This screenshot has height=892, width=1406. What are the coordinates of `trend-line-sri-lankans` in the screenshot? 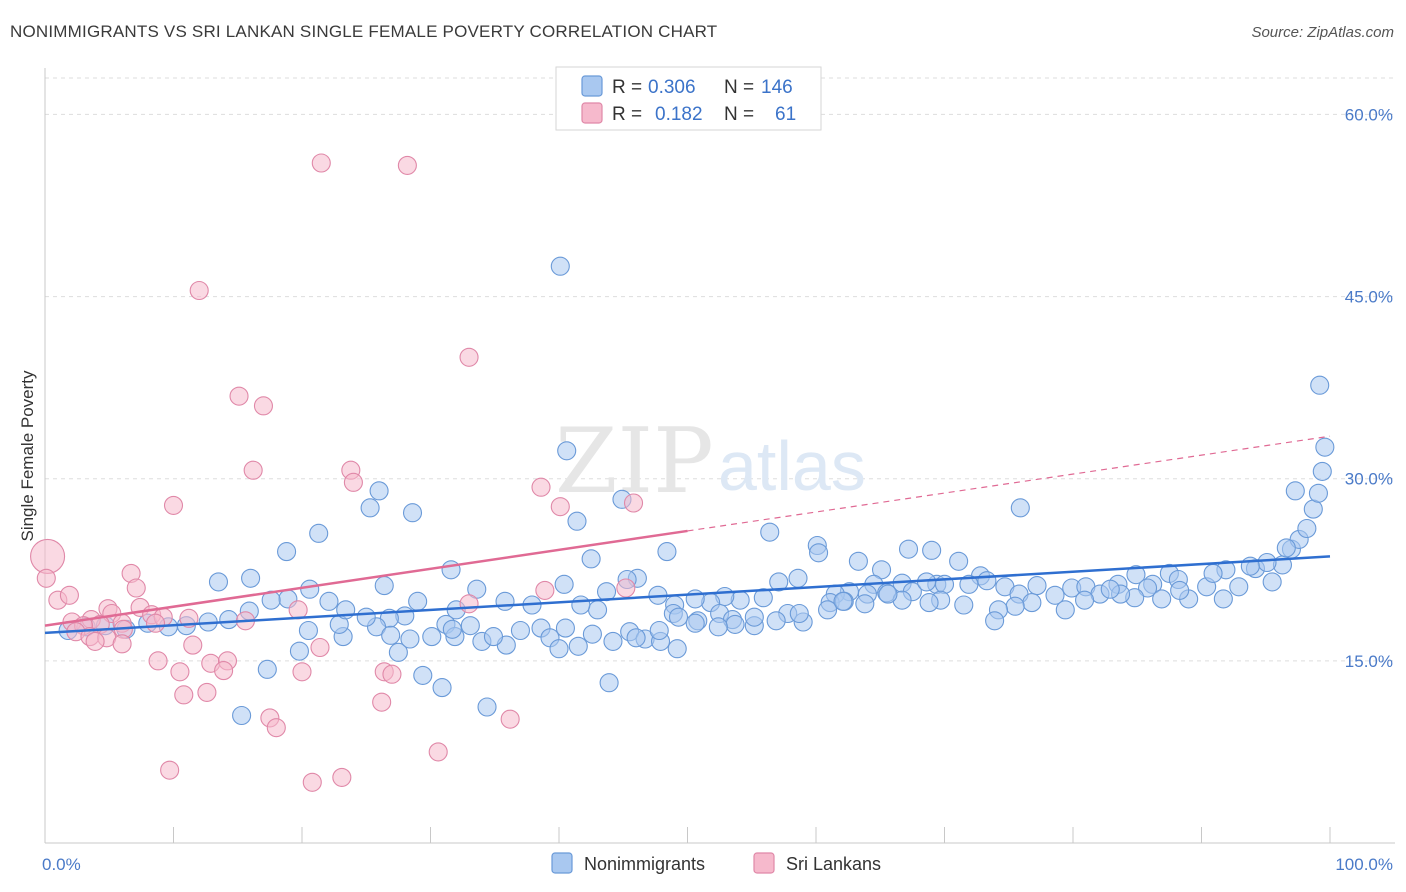 It's located at (366, 578).